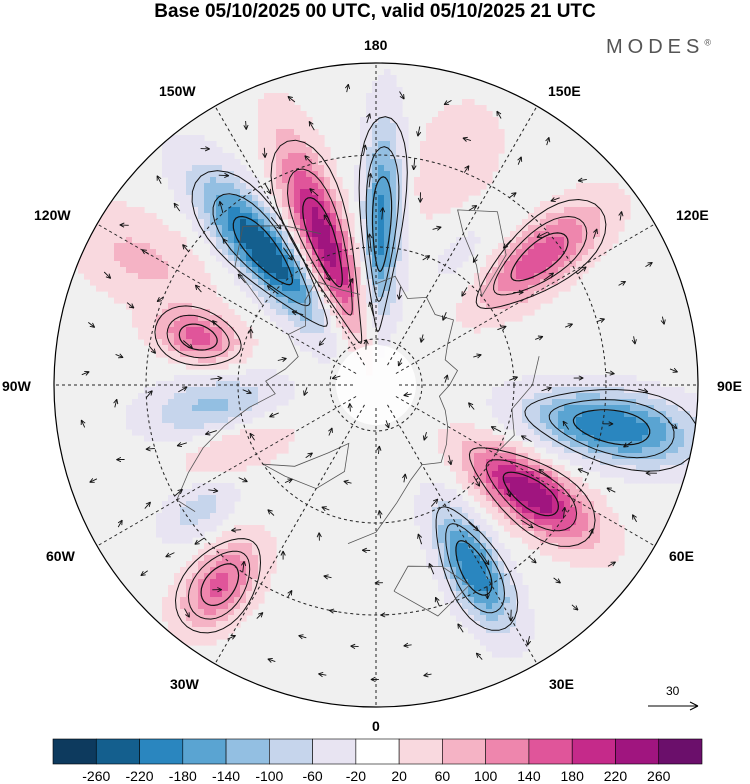 This screenshot has width=750, height=784. Describe the element at coordinates (564, 91) in the screenshot. I see `label-150e: 150E` at that location.